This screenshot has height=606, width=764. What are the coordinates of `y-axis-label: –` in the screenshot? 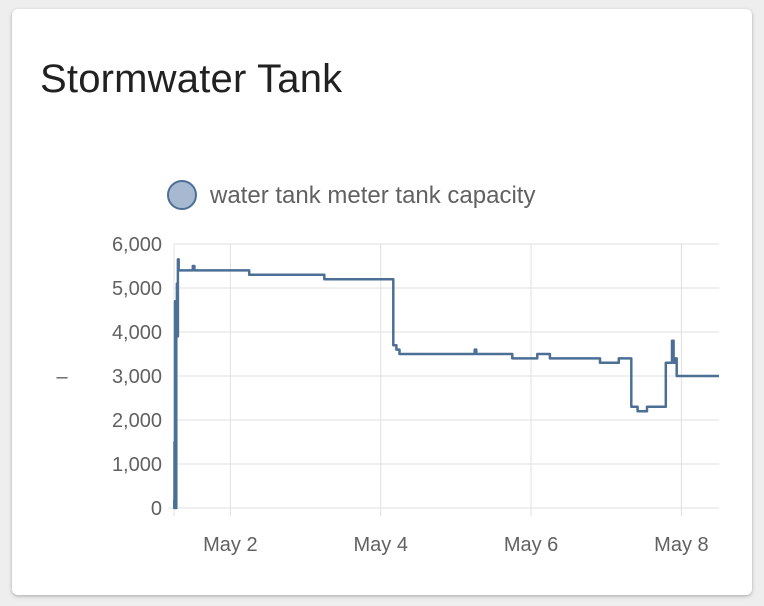 It's located at (62, 377).